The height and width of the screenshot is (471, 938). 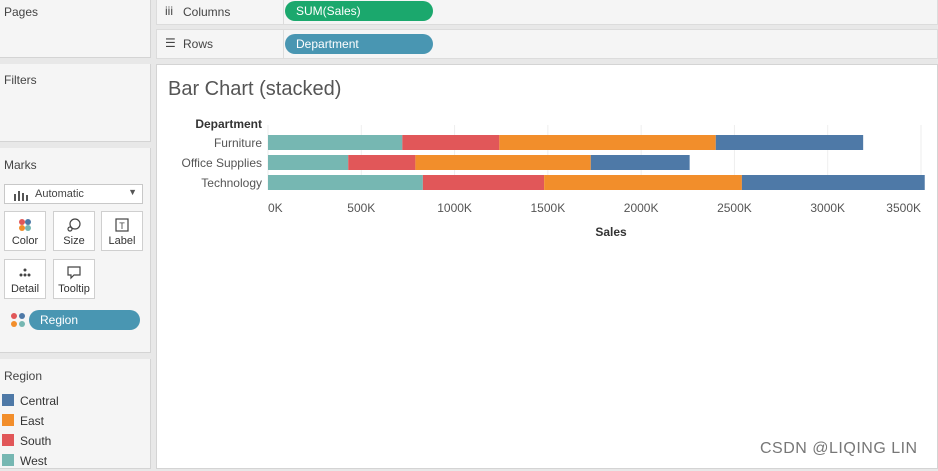 What do you see at coordinates (21, 196) in the screenshot?
I see `bar-mark-icon` at bounding box center [21, 196].